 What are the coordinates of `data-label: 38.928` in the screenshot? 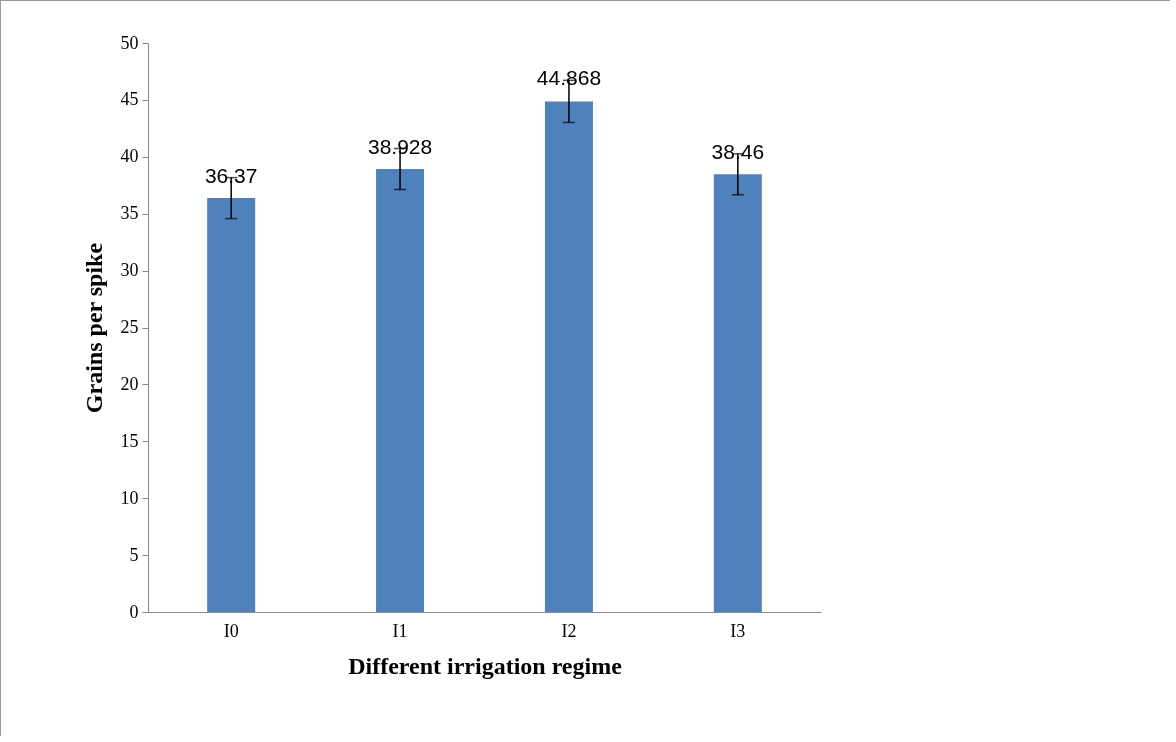 It's located at (400, 146).